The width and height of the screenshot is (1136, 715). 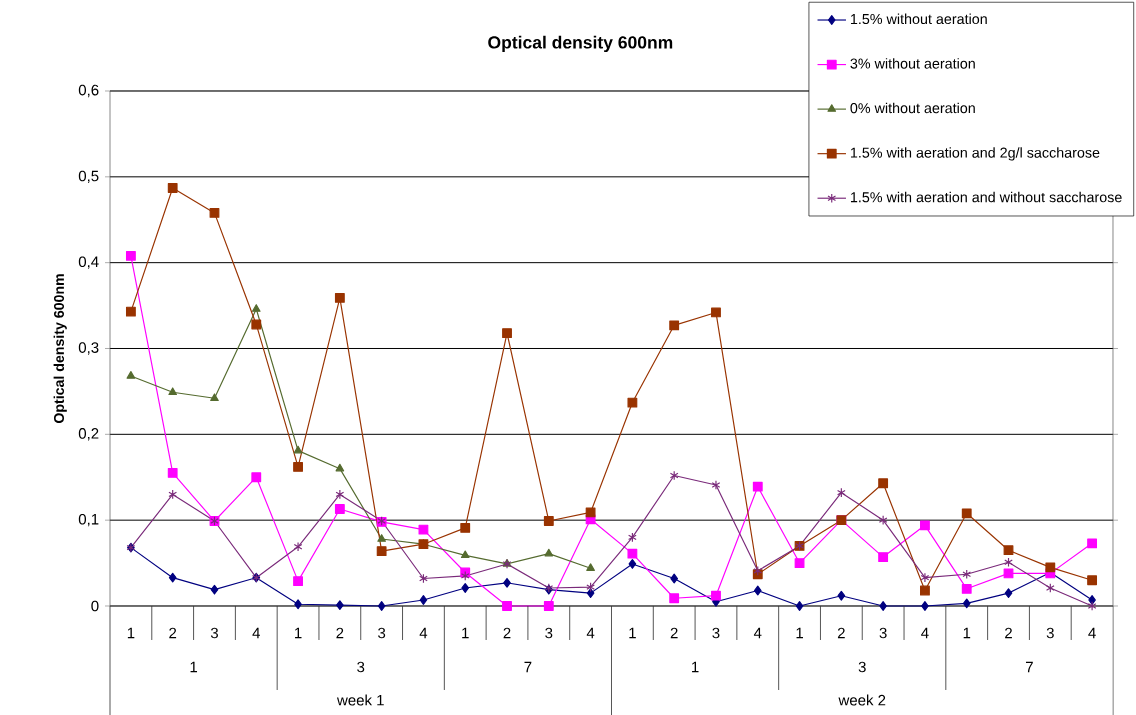 What do you see at coordinates (862, 700) in the screenshot?
I see `text: week 2` at bounding box center [862, 700].